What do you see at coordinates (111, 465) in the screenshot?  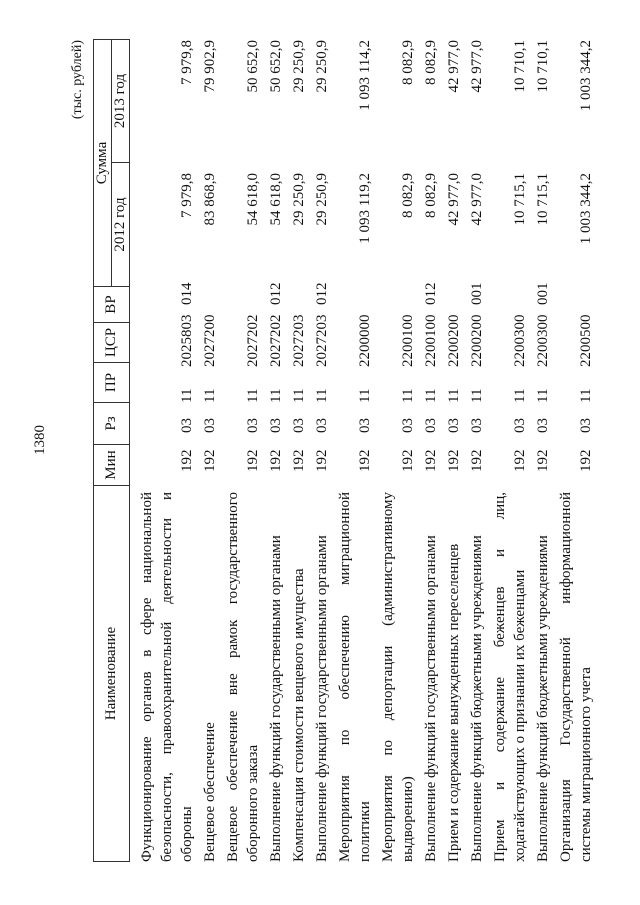 I see `header-min: Мин` at bounding box center [111, 465].